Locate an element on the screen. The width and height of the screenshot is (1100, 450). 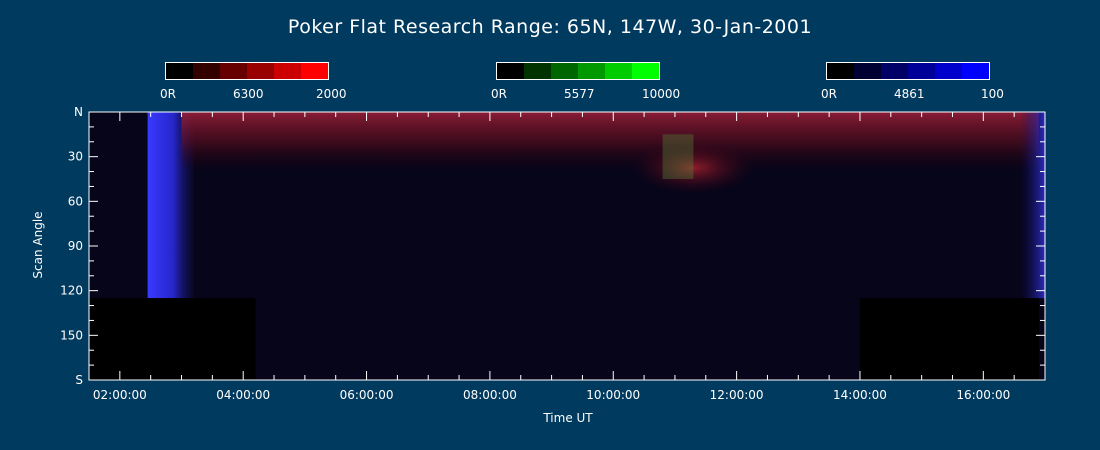
y-tick-label: S is located at coordinates (79, 380).